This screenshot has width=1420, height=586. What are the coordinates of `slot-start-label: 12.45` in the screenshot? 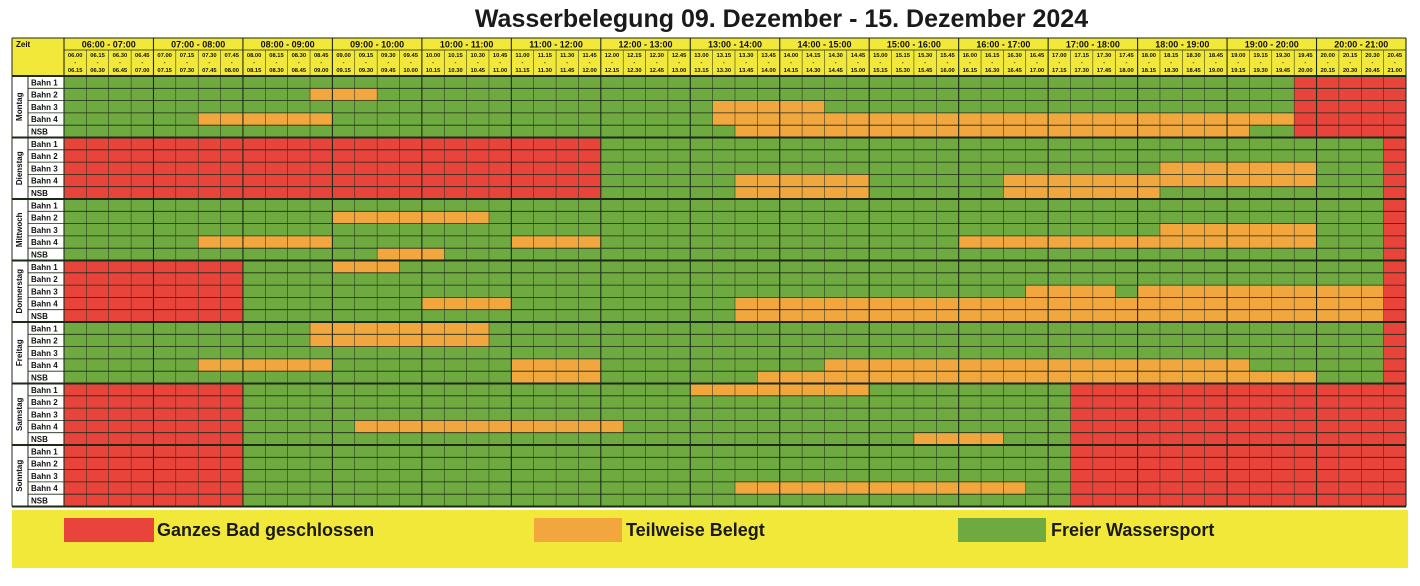 It's located at (679, 56).